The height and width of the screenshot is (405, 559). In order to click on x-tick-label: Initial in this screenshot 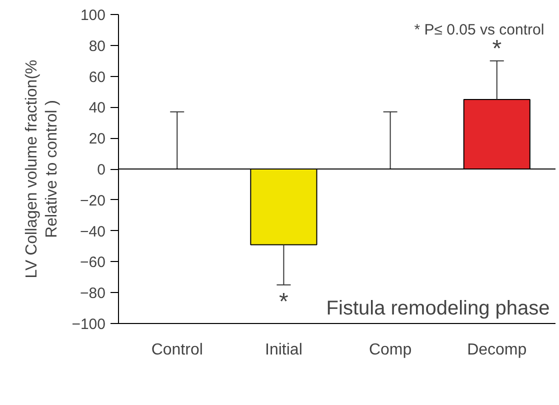, I will do `click(283, 350)`.